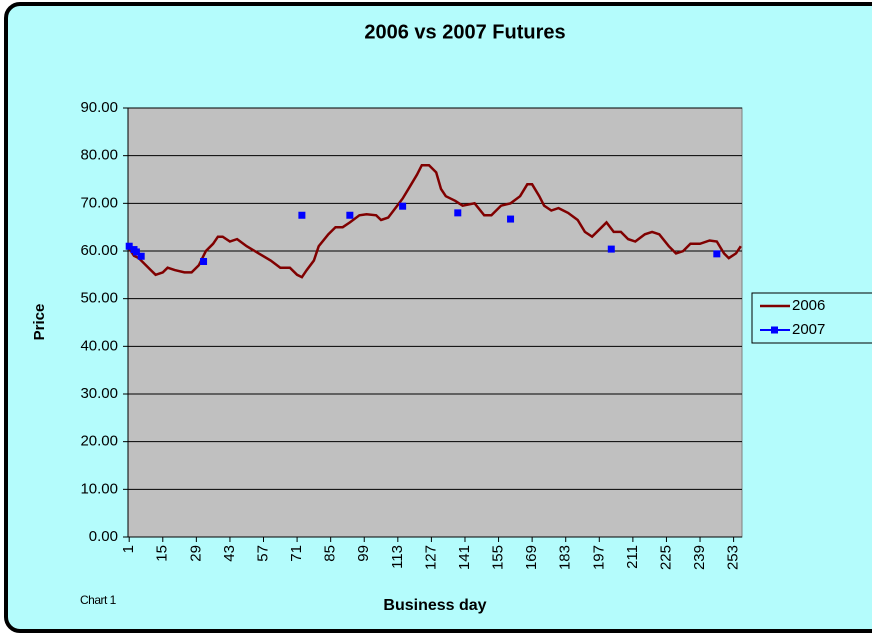 Image resolution: width=872 pixels, height=642 pixels. Describe the element at coordinates (99, 107) in the screenshot. I see `y-tick-label: 90.00` at that location.